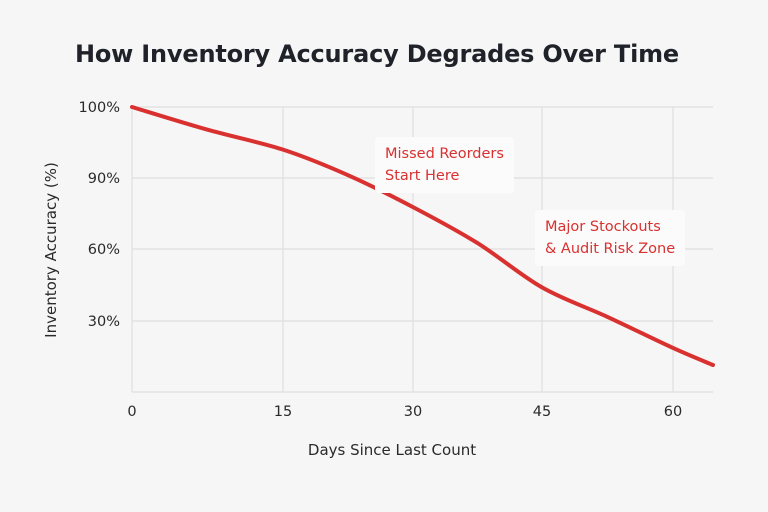 This screenshot has width=768, height=512. Describe the element at coordinates (104, 179) in the screenshot. I see `y-tick-label: 90%` at that location.